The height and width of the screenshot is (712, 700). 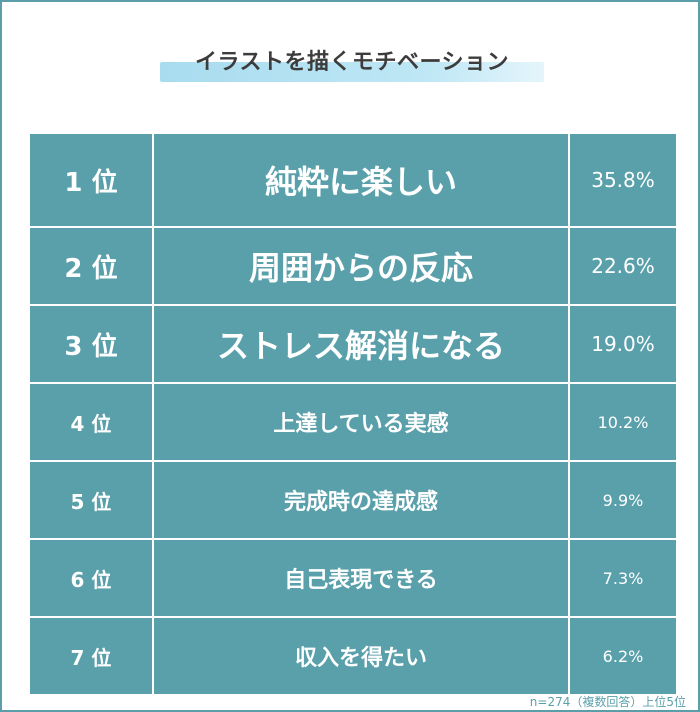 I want to click on reason-cell: 上達している実感, so click(x=361, y=422).